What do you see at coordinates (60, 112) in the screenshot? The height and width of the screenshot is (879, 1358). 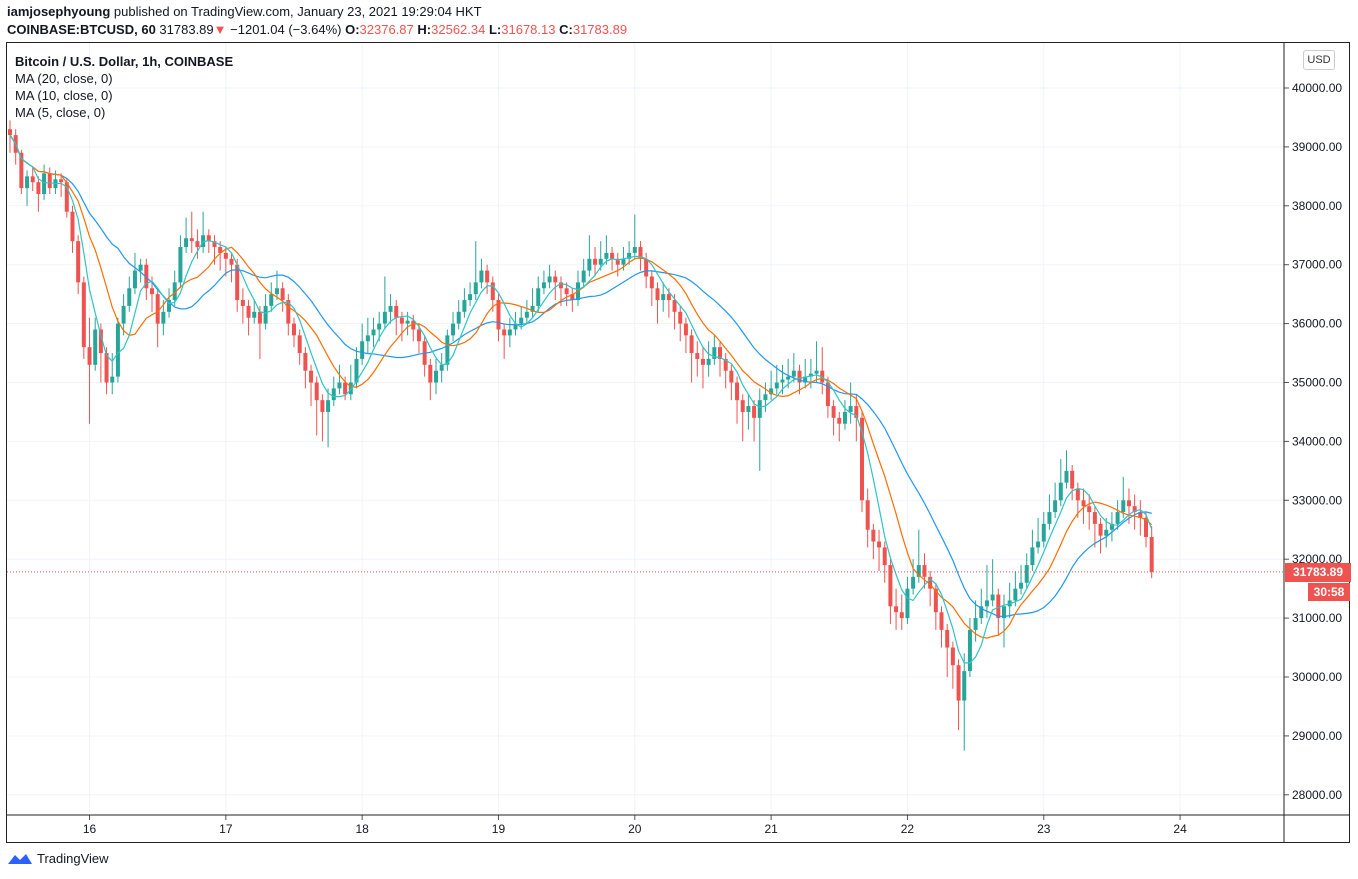 I see `legend-ma5: MA (5, close, 0)` at bounding box center [60, 112].